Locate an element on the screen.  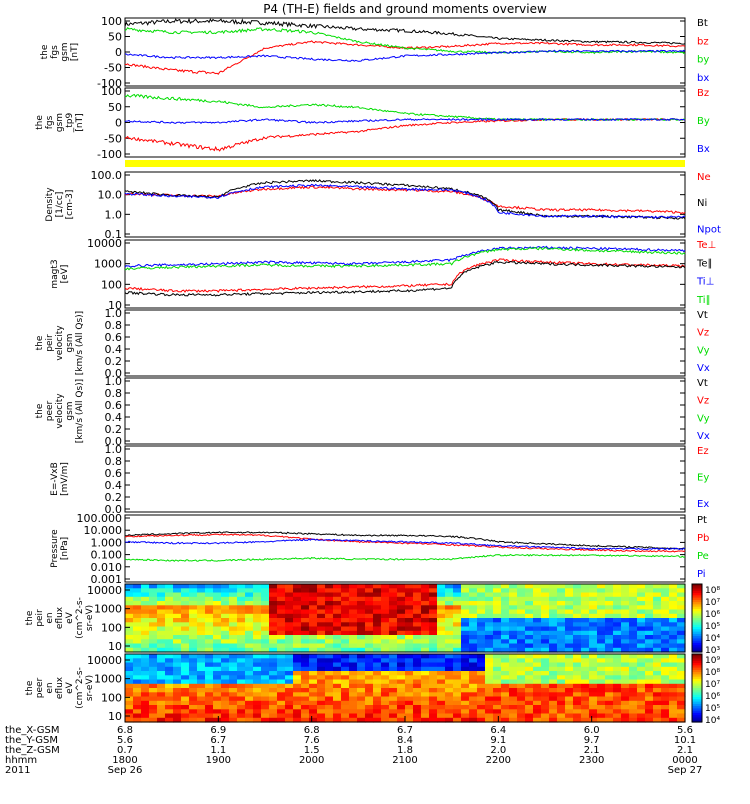
y-tick-label: 100.0 is located at coordinates (107, 175).